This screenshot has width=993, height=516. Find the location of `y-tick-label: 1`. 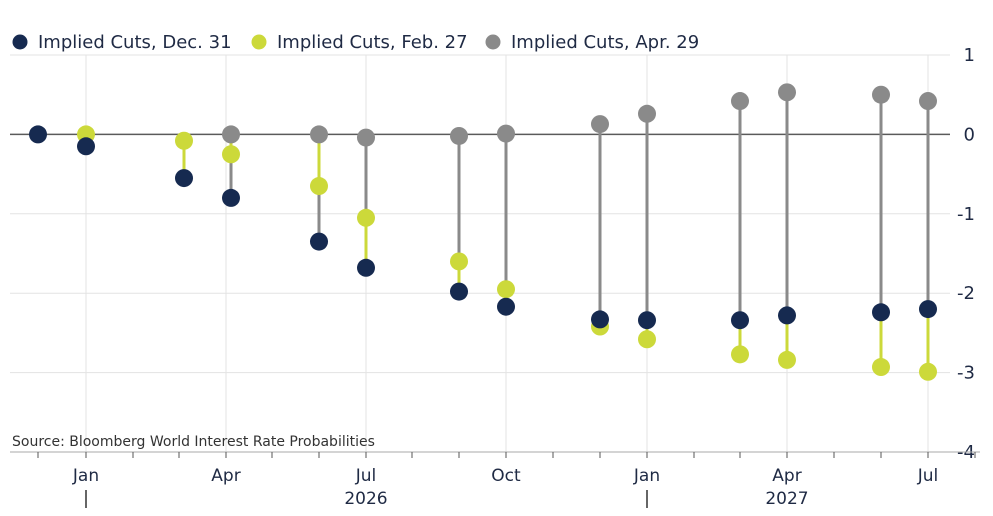

y-tick-label: 1 is located at coordinates (969, 55).